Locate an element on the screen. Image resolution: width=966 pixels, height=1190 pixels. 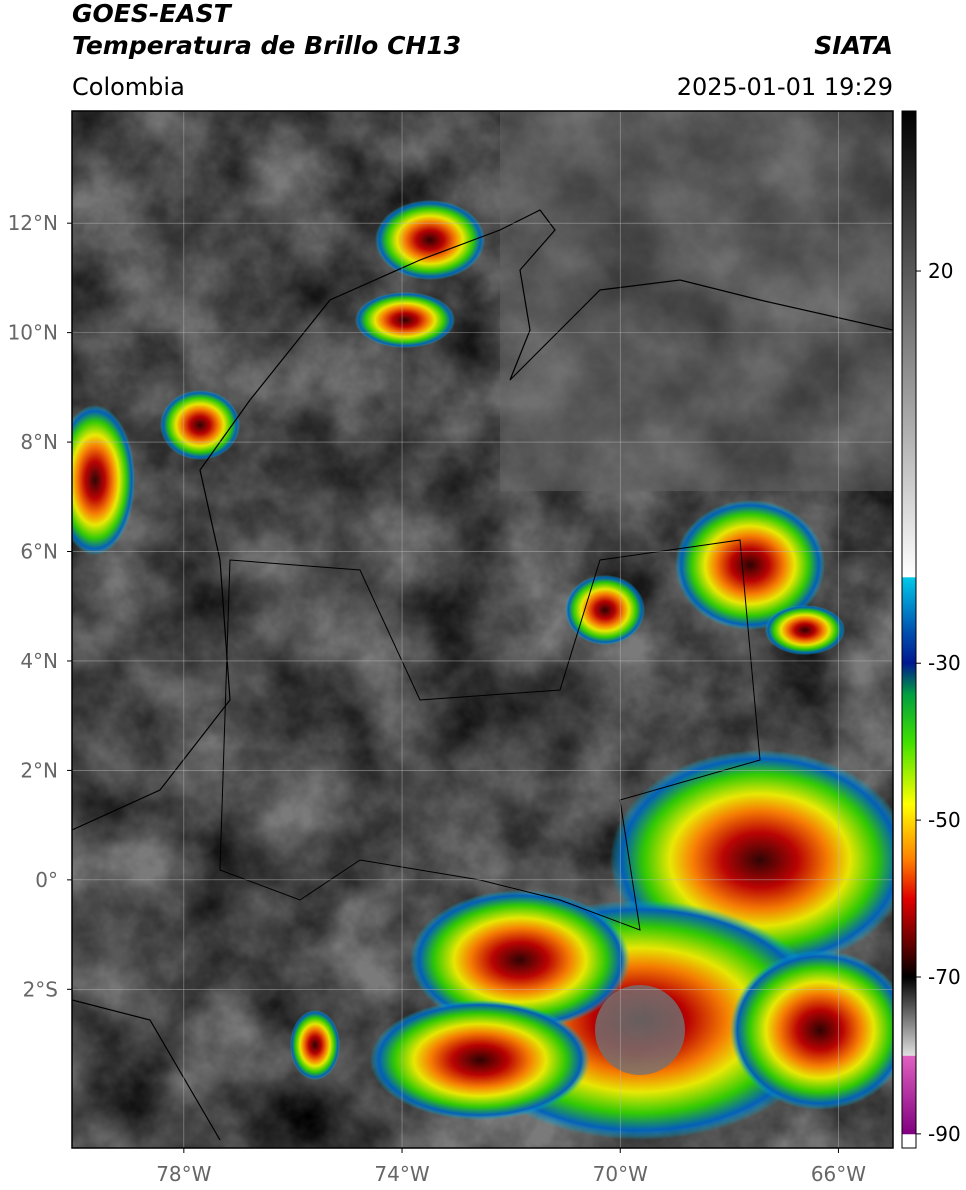
lon-tick-label: 74°W is located at coordinates (401, 1174).